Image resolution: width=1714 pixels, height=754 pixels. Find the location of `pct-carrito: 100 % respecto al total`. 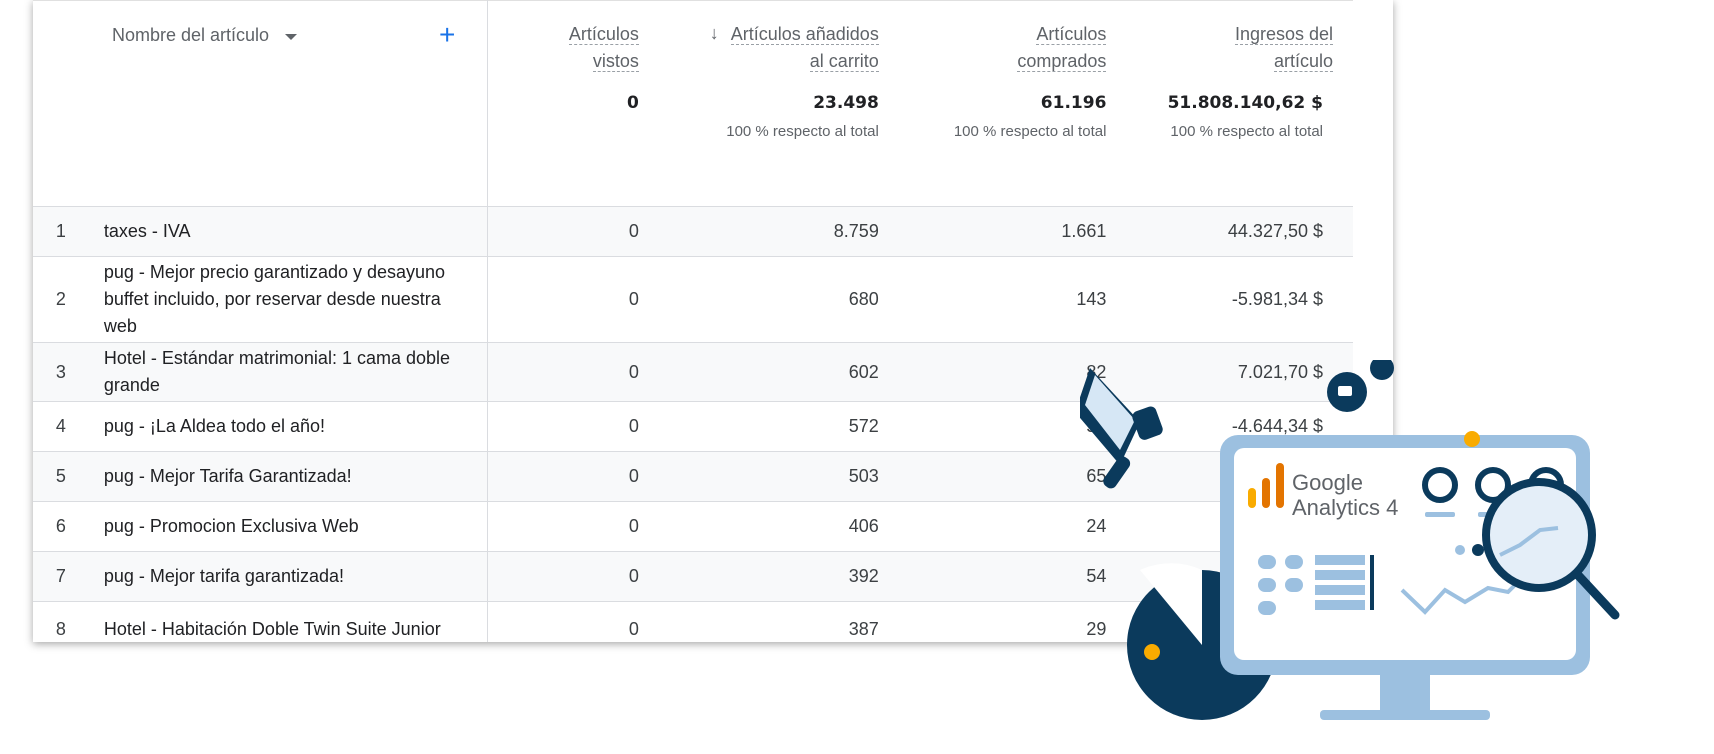

pct-carrito: 100 % respecto al total is located at coordinates (802, 131).